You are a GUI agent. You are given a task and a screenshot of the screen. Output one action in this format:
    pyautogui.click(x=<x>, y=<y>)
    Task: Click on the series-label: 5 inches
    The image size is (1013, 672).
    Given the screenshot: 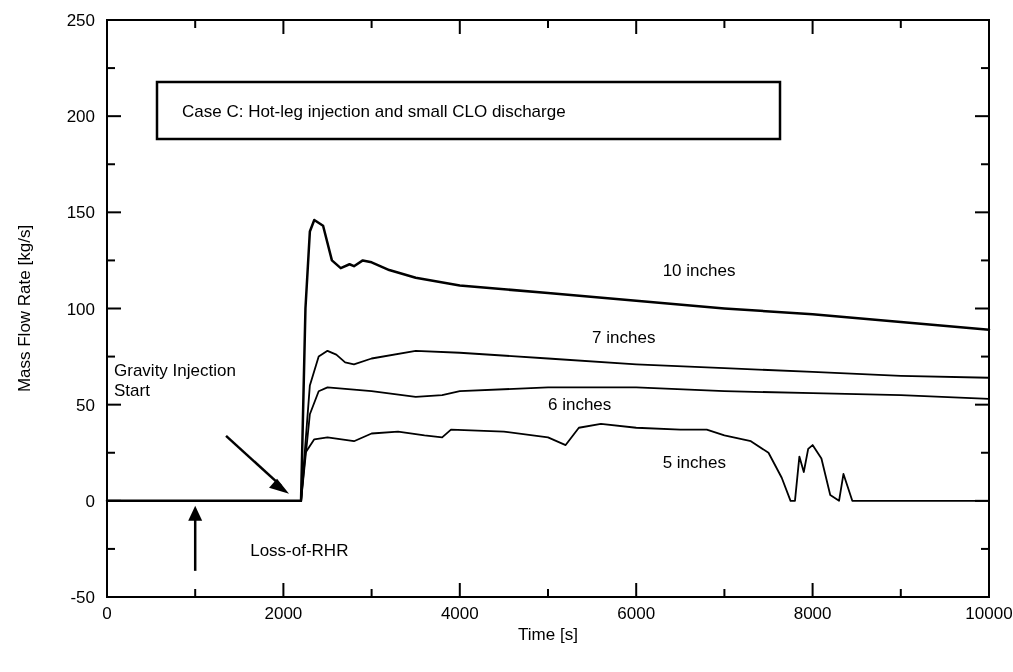 What is the action you would take?
    pyautogui.click(x=694, y=463)
    